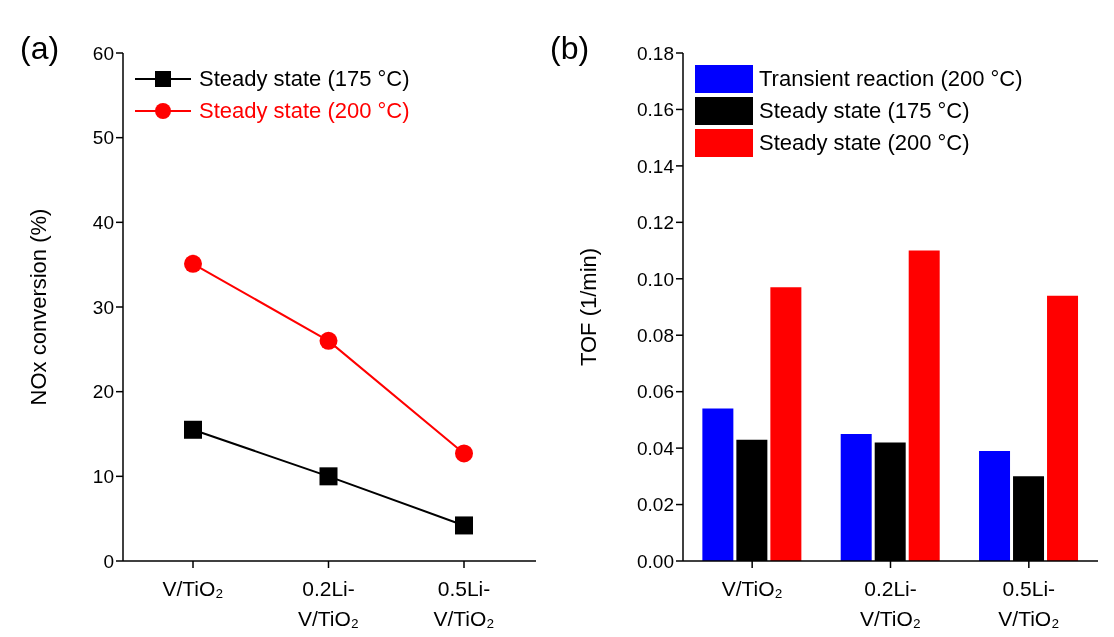 This screenshot has height=637, width=1114. I want to click on y-tick-label: 0.06, so click(655, 392).